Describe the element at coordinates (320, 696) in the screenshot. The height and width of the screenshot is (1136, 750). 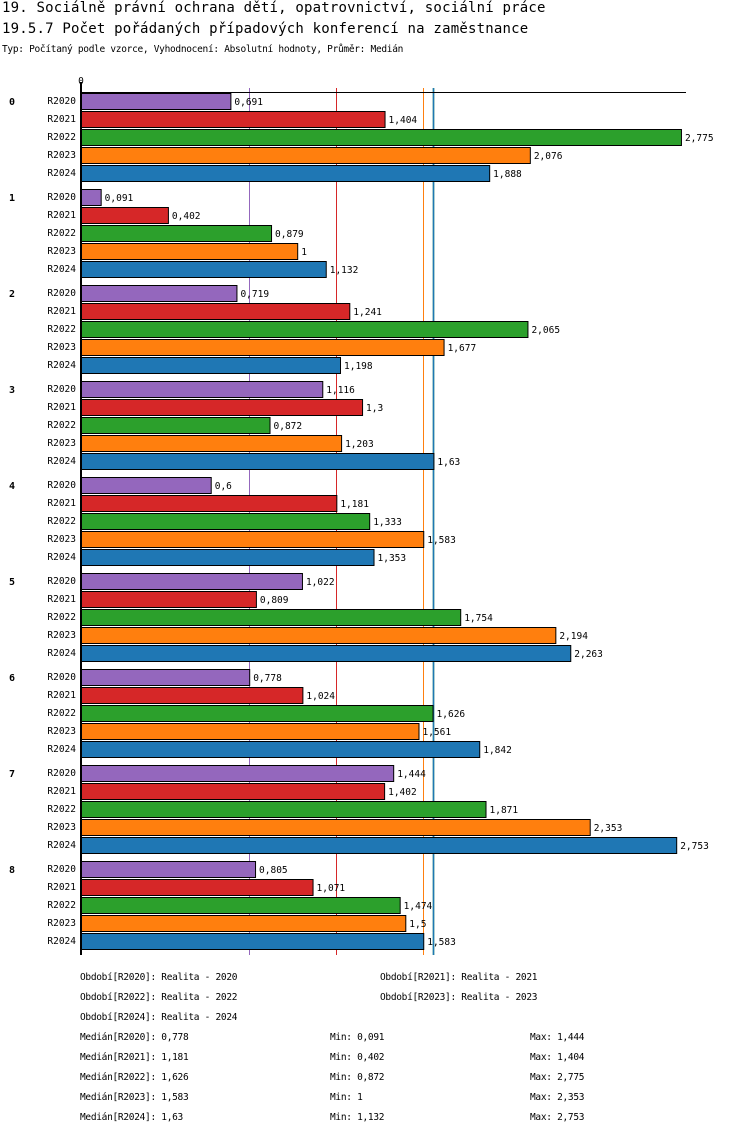
I see `data-label: 1,024` at that location.